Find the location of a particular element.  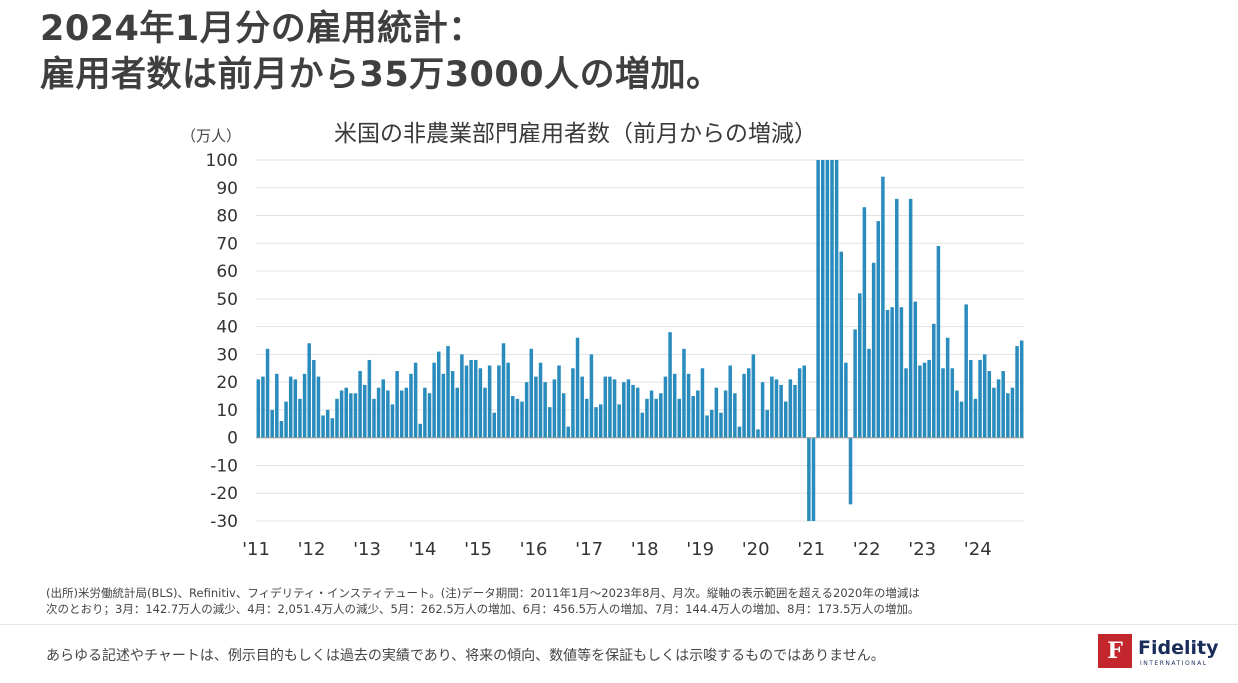

y-tick-label: 10 is located at coordinates (227, 411).